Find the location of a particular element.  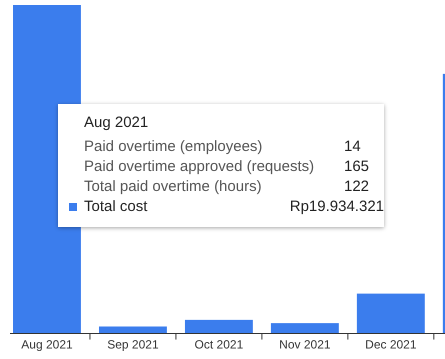

annotation: Paid overtime approved (requests) is located at coordinates (200, 167).